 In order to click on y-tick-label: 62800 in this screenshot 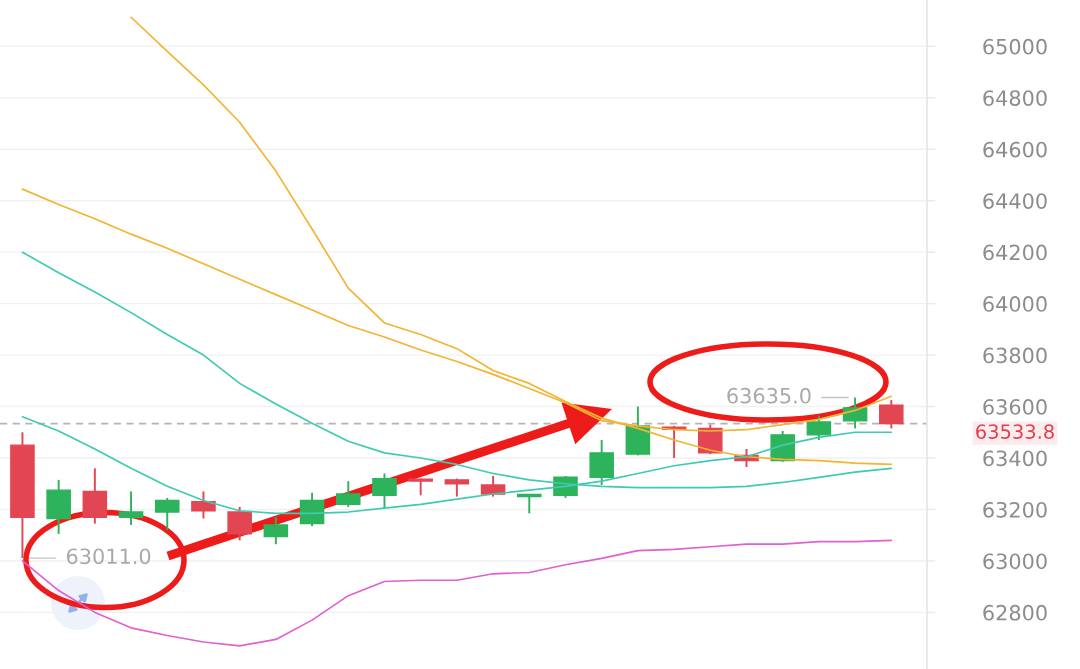, I will do `click(1015, 612)`.